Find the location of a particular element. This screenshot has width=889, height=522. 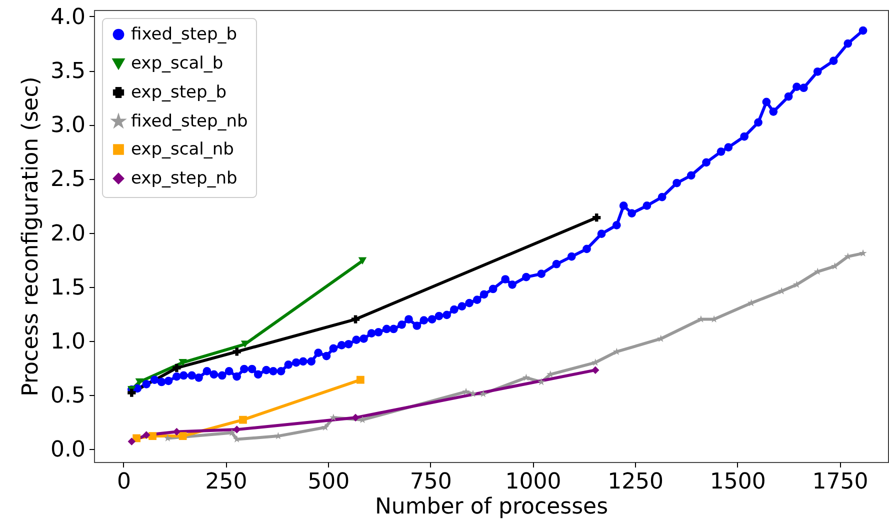

legend-label: exp_step_b is located at coordinates (179, 92).